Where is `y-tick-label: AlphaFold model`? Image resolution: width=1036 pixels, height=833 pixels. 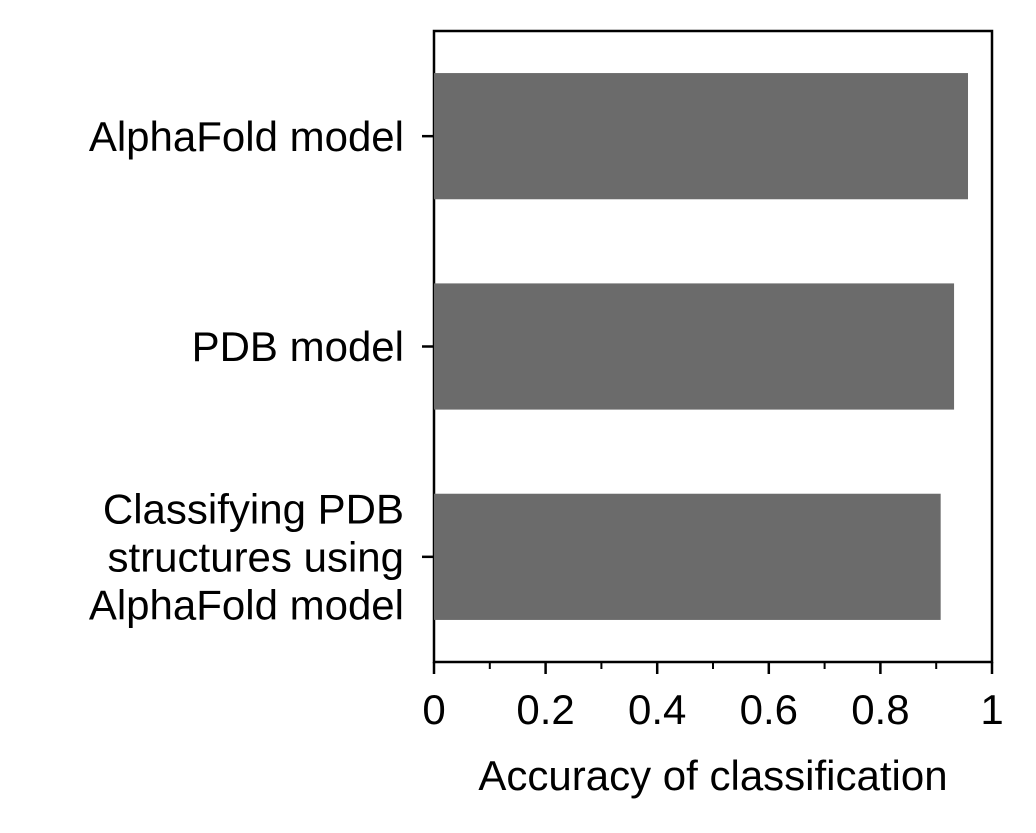
y-tick-label: AlphaFold model is located at coordinates (246, 136).